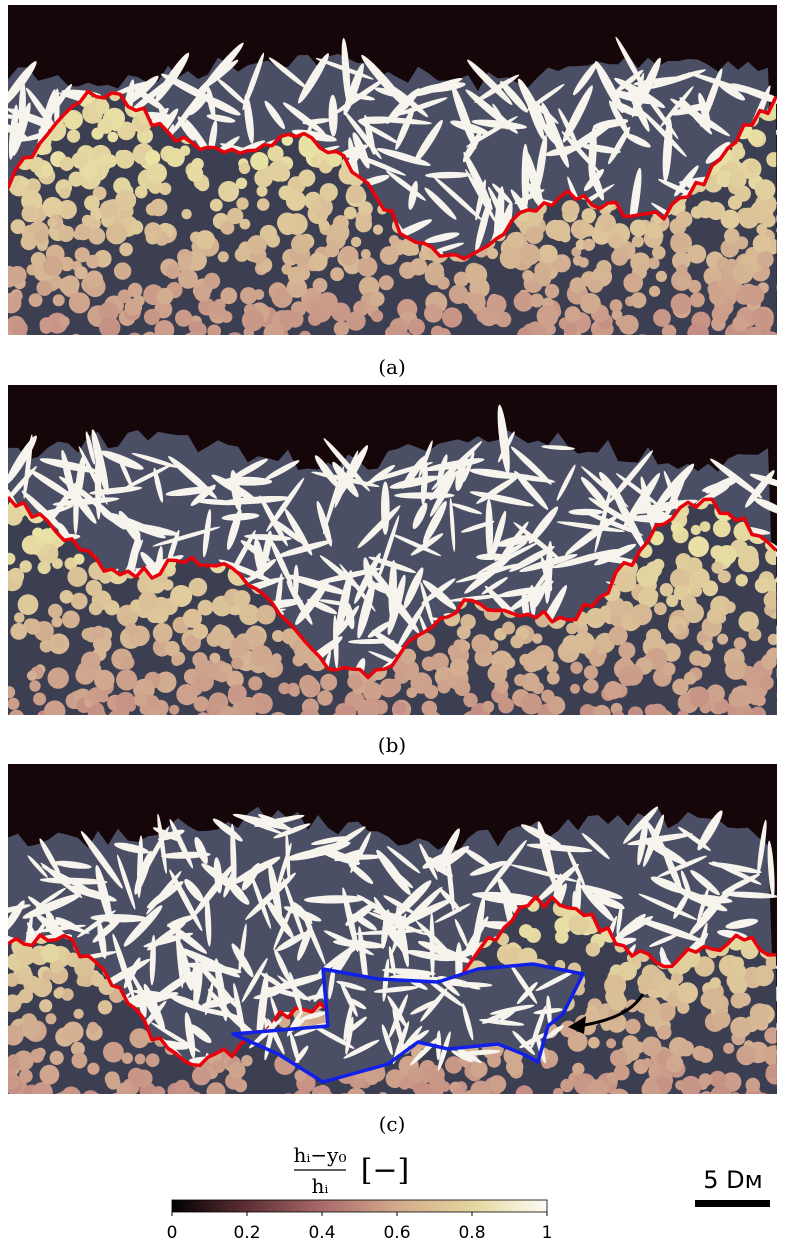  Describe the element at coordinates (547, 1233) in the screenshot. I see `colorbar-tick-label: 1` at that location.